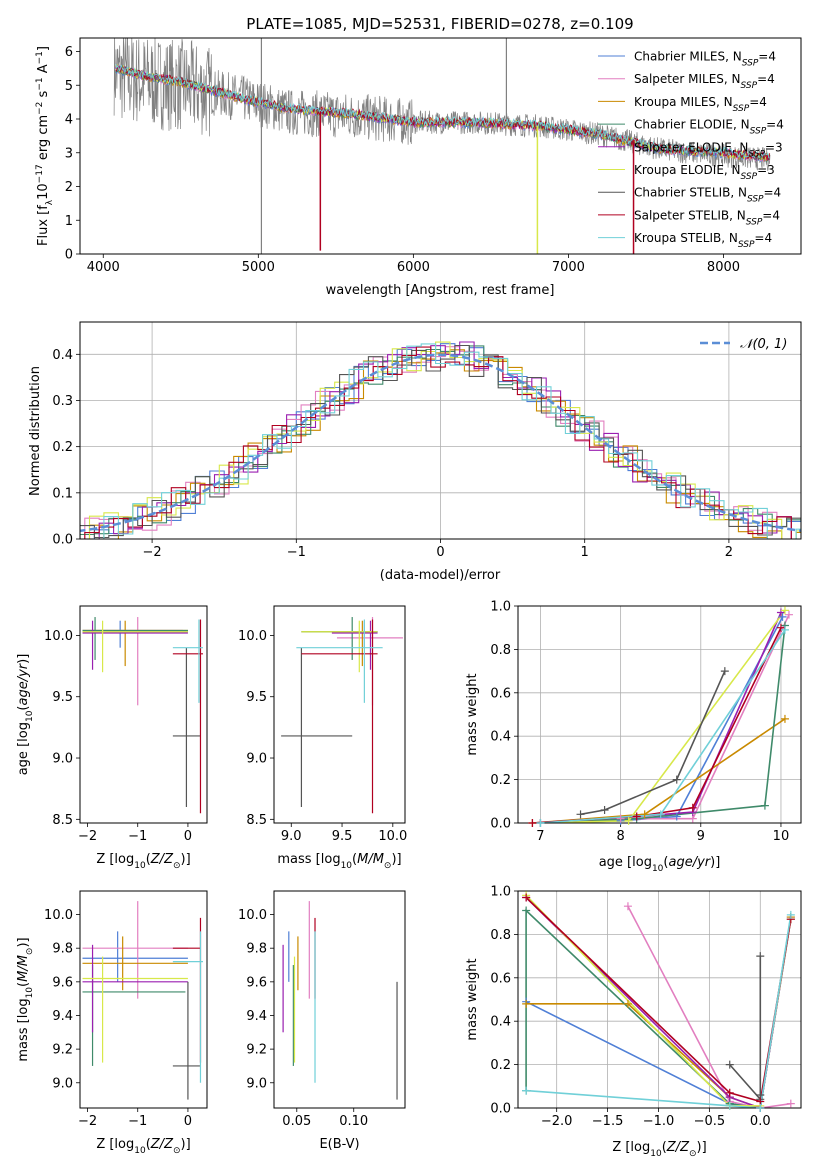 This screenshot has height=1170, width=819. Describe the element at coordinates (188, 836) in the screenshot. I see `x-tick-label: 0` at that location.